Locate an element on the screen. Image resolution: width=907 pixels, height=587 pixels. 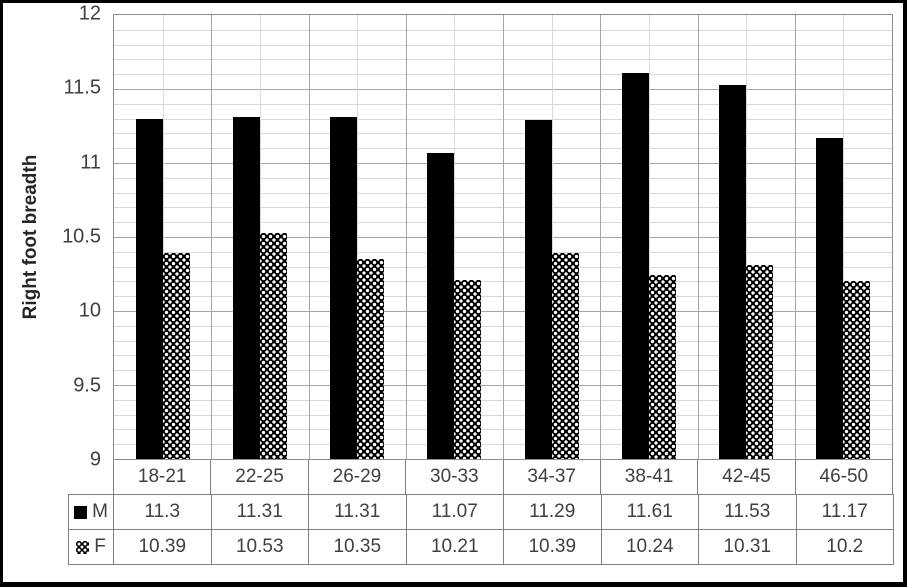
y-axis-title: Right foot breadth is located at coordinates (30, 237).